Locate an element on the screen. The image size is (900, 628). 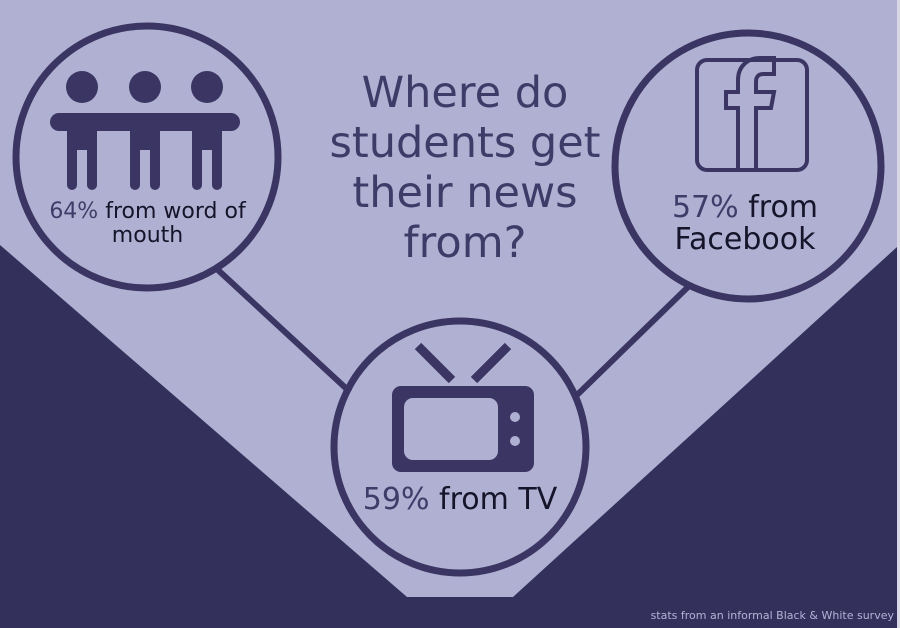
stat-label: from word of mouth is located at coordinates (175, 223).